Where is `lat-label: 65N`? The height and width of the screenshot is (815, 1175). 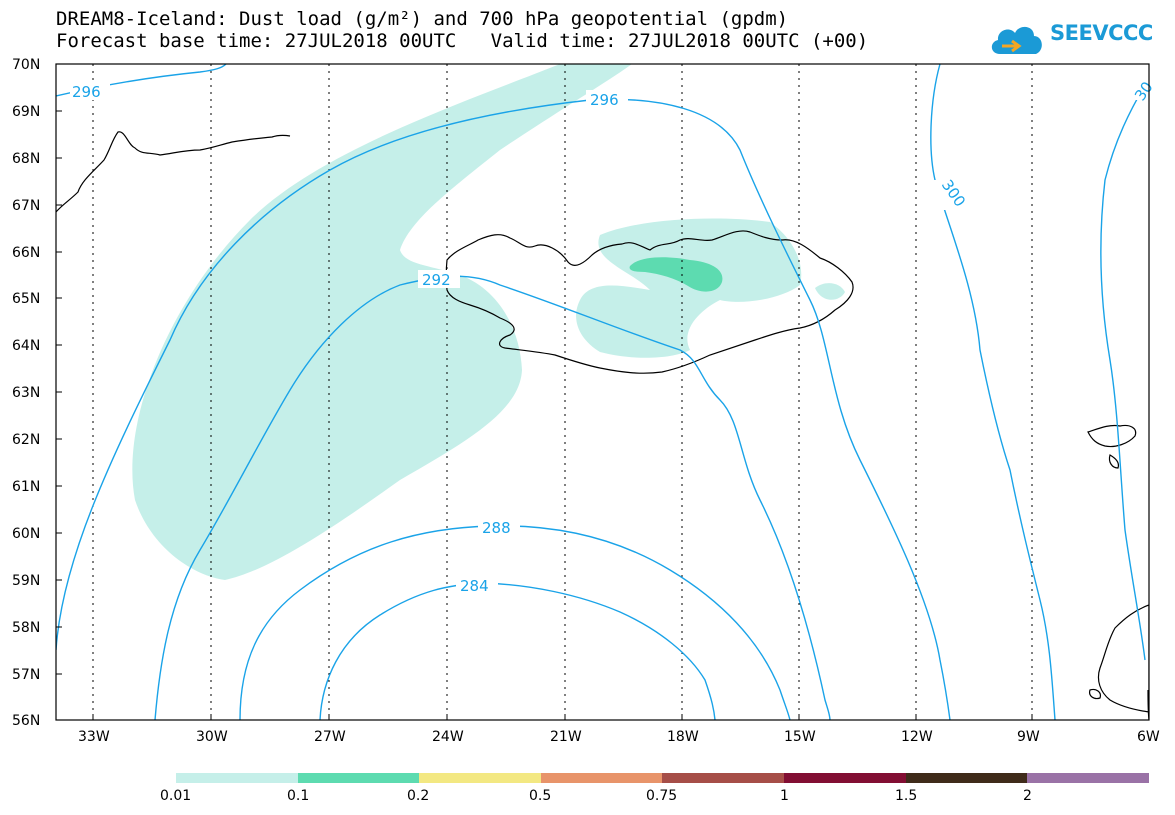
lat-label: 65N is located at coordinates (26, 299).